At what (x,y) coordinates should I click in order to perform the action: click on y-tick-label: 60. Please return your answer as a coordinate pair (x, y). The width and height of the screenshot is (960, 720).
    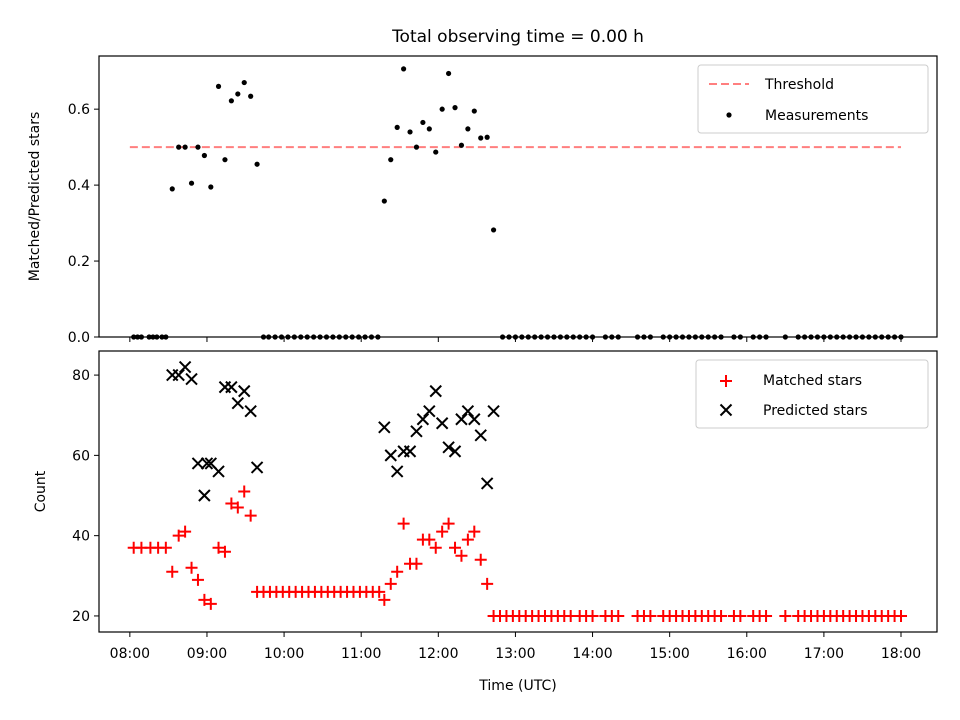
    Looking at the image, I should click on (81, 456).